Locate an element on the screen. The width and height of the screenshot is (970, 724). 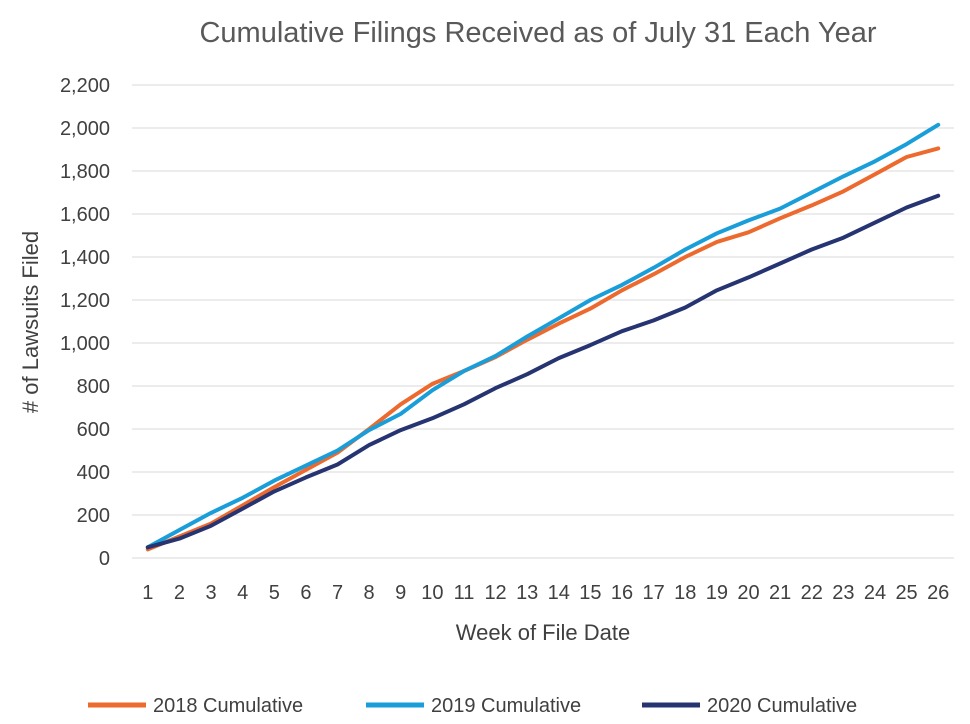
x-tick-label: 15 is located at coordinates (590, 593).